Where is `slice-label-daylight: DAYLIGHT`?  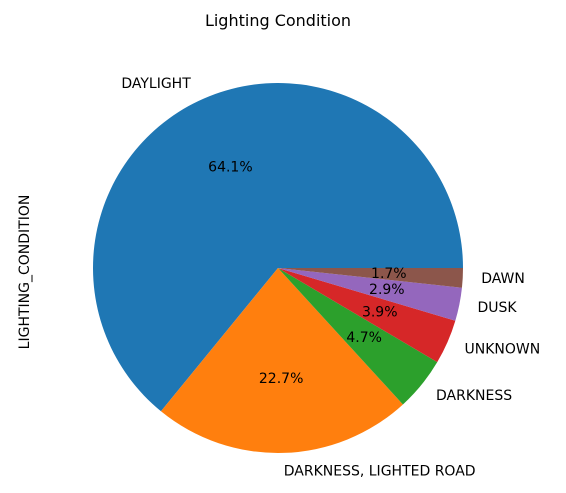 slice-label-daylight: DAYLIGHT is located at coordinates (156, 84).